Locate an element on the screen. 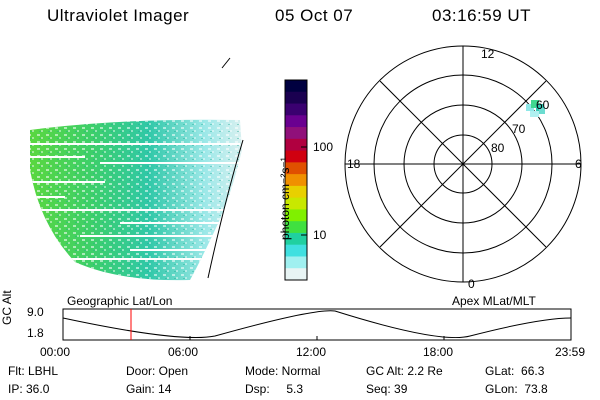  info-ip: IP: 36.0 is located at coordinates (29, 389).